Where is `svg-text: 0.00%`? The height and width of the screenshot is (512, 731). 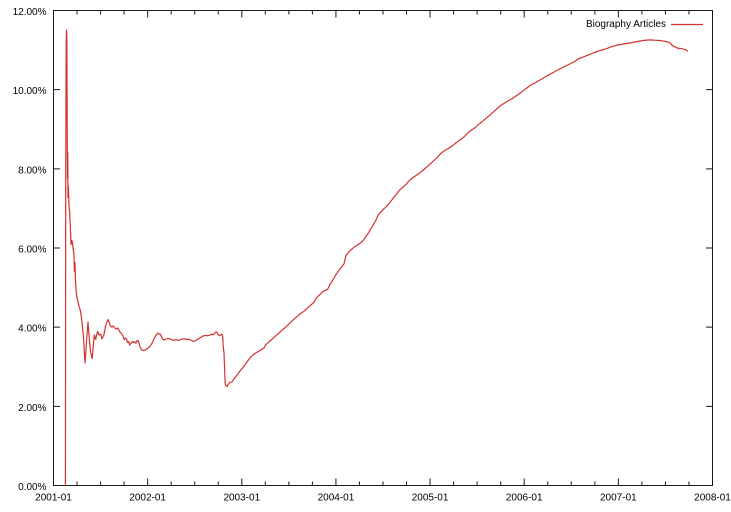
svg-text: 0.00% is located at coordinates (32, 487).